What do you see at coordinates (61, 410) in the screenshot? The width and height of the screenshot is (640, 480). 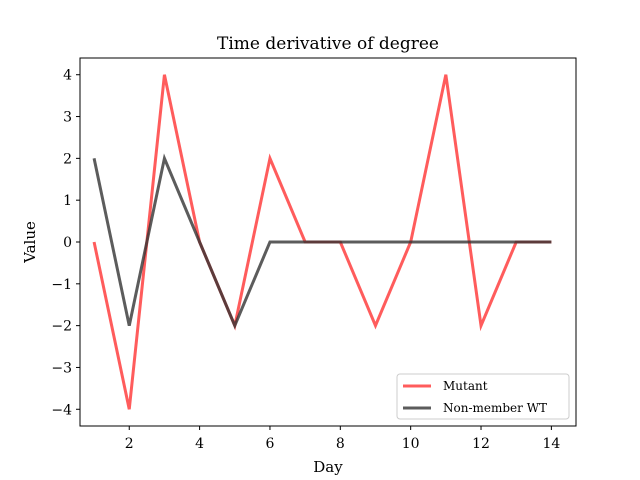 I see `y-tick-label: −4` at bounding box center [61, 410].